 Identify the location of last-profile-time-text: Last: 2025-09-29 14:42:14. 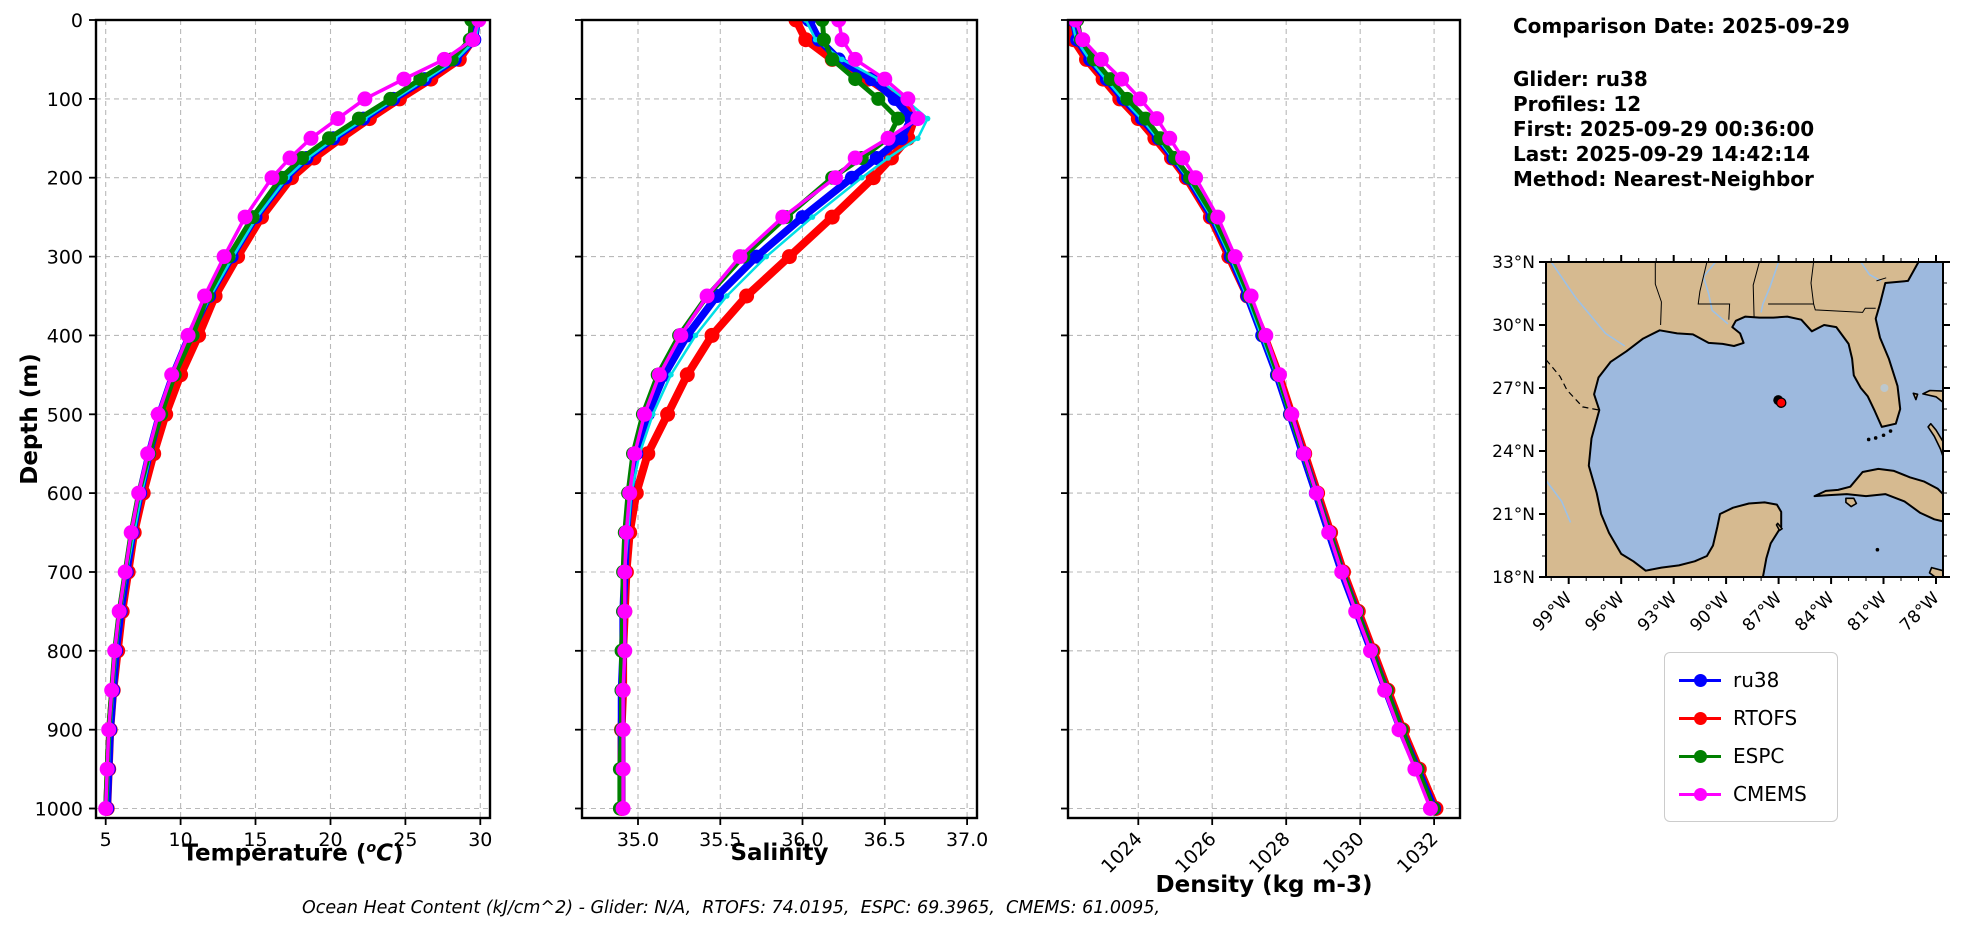
(1662, 154).